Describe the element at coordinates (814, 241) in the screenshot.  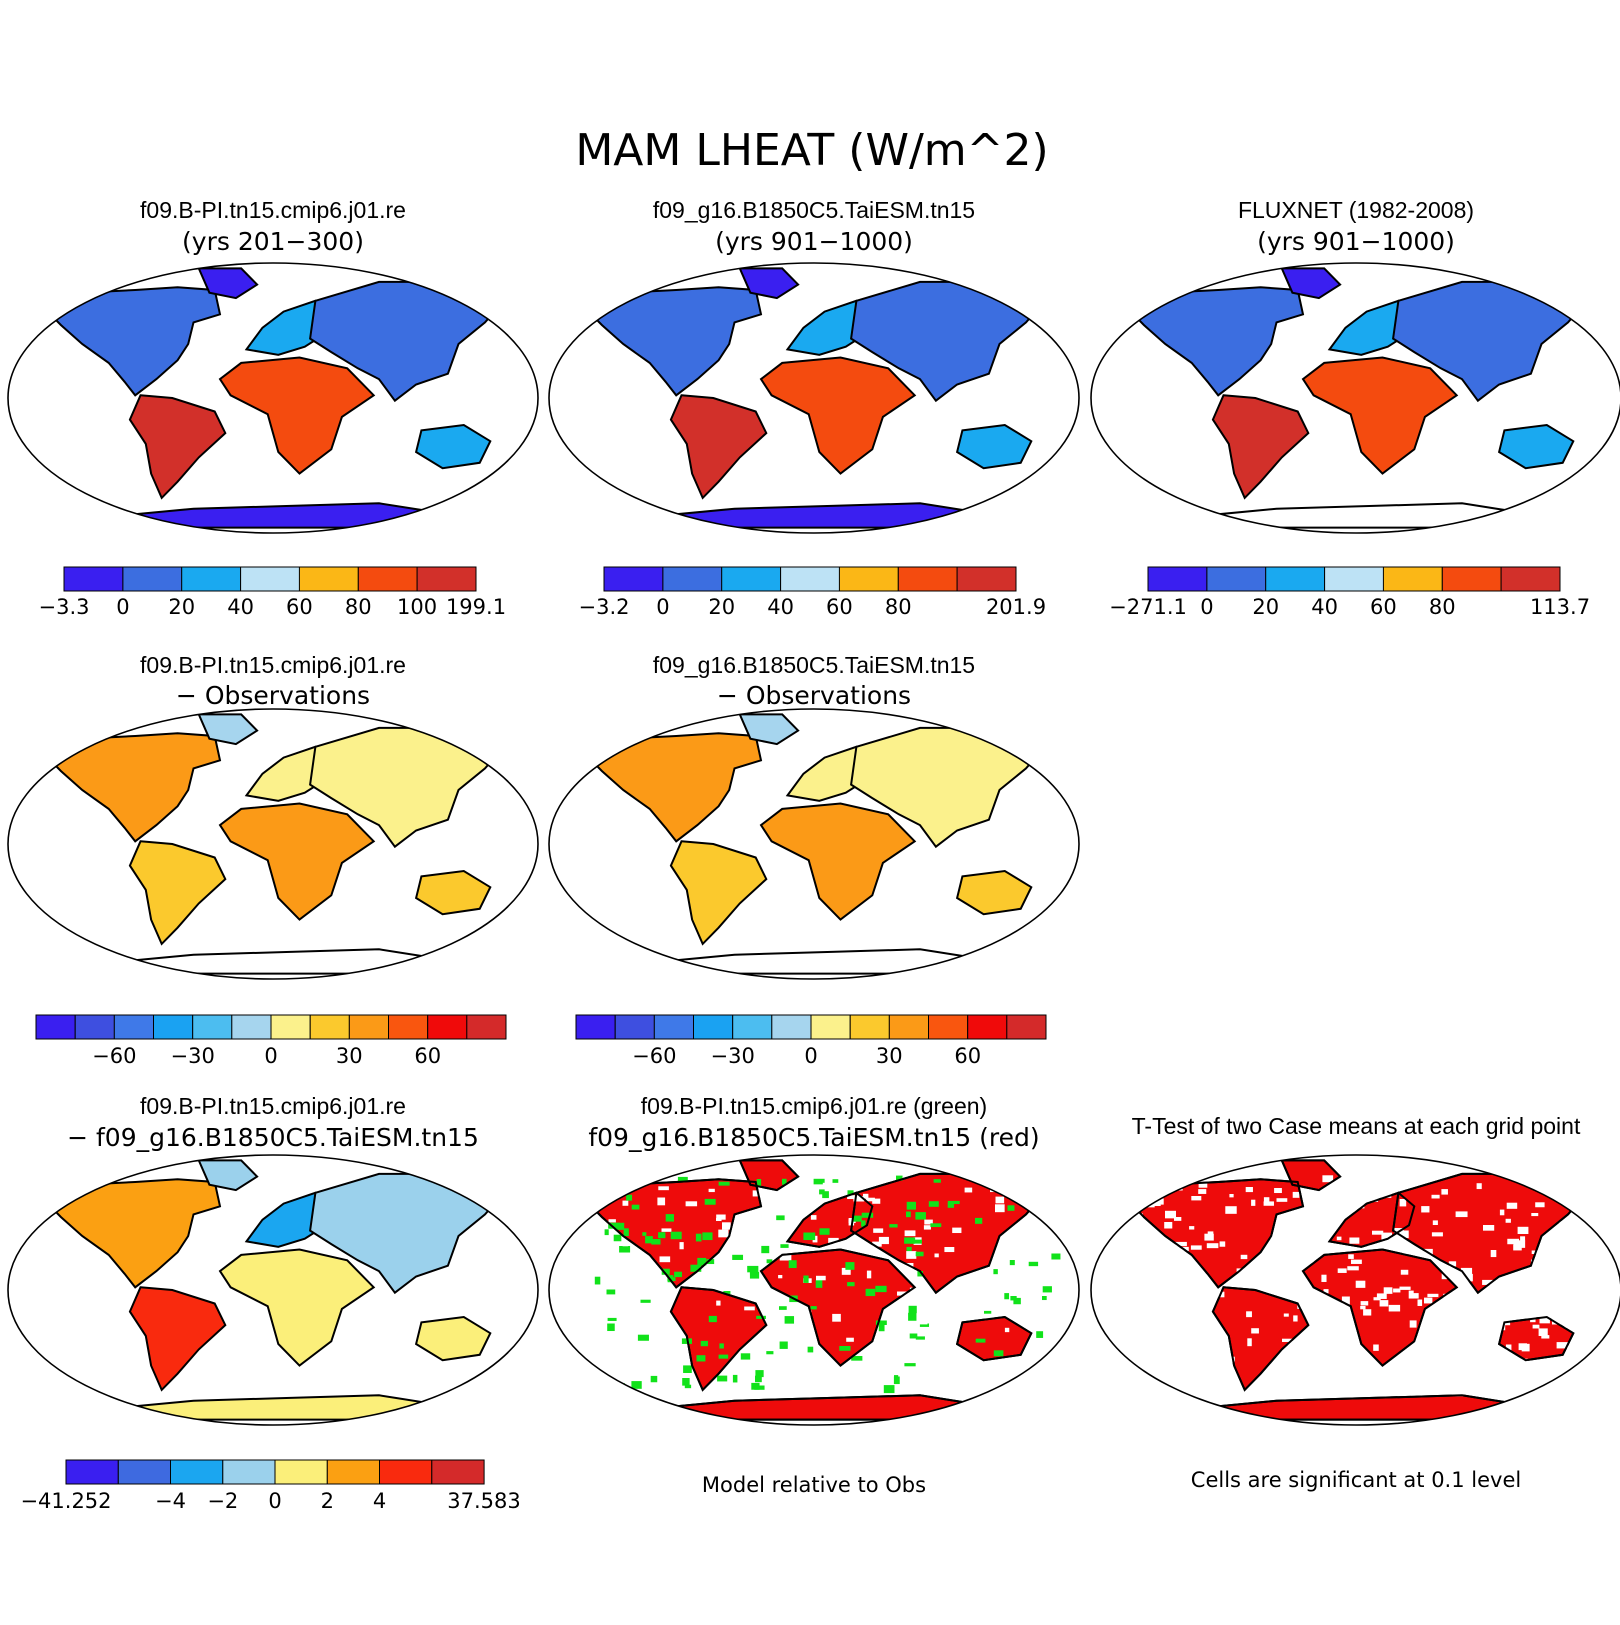
I see `panel-subtitle: (yrs 901−1000)` at that location.